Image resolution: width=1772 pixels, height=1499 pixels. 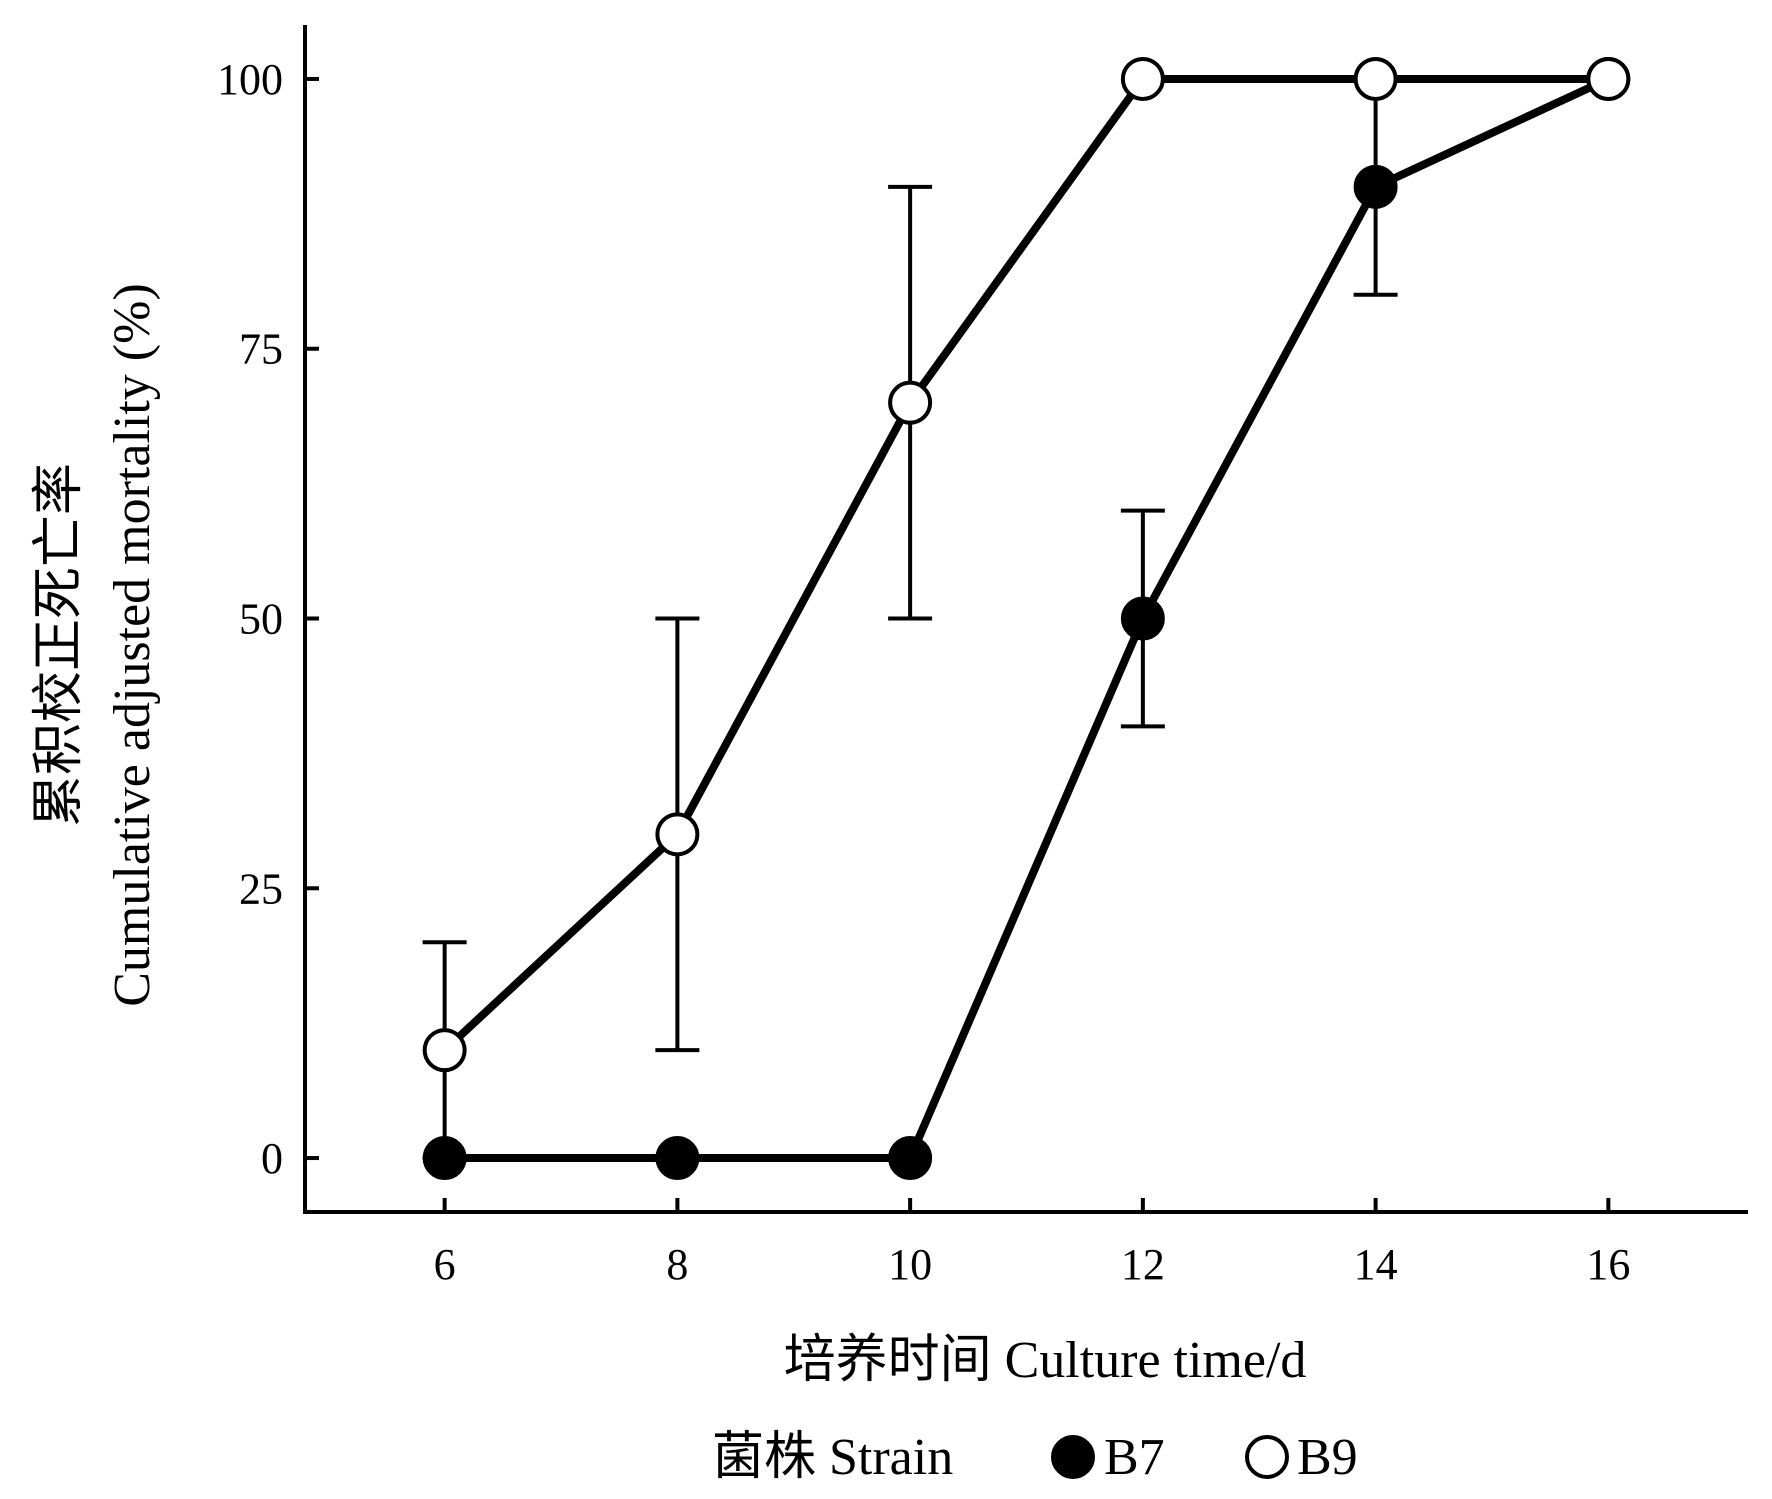 What do you see at coordinates (132, 645) in the screenshot?
I see `y-axis-title-en: Cumulative adjusted mortality (%)` at bounding box center [132, 645].